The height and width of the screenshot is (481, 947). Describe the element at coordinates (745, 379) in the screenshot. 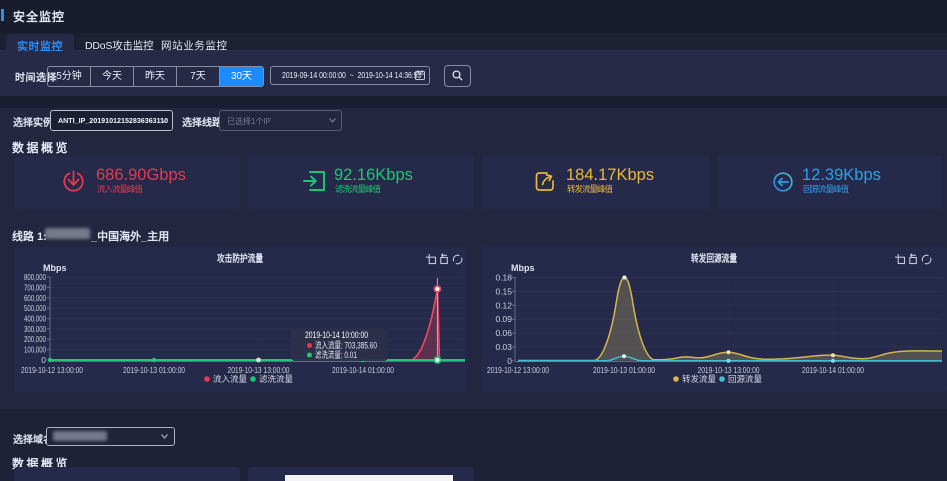

I see `svg-text: 回源流量` at that location.